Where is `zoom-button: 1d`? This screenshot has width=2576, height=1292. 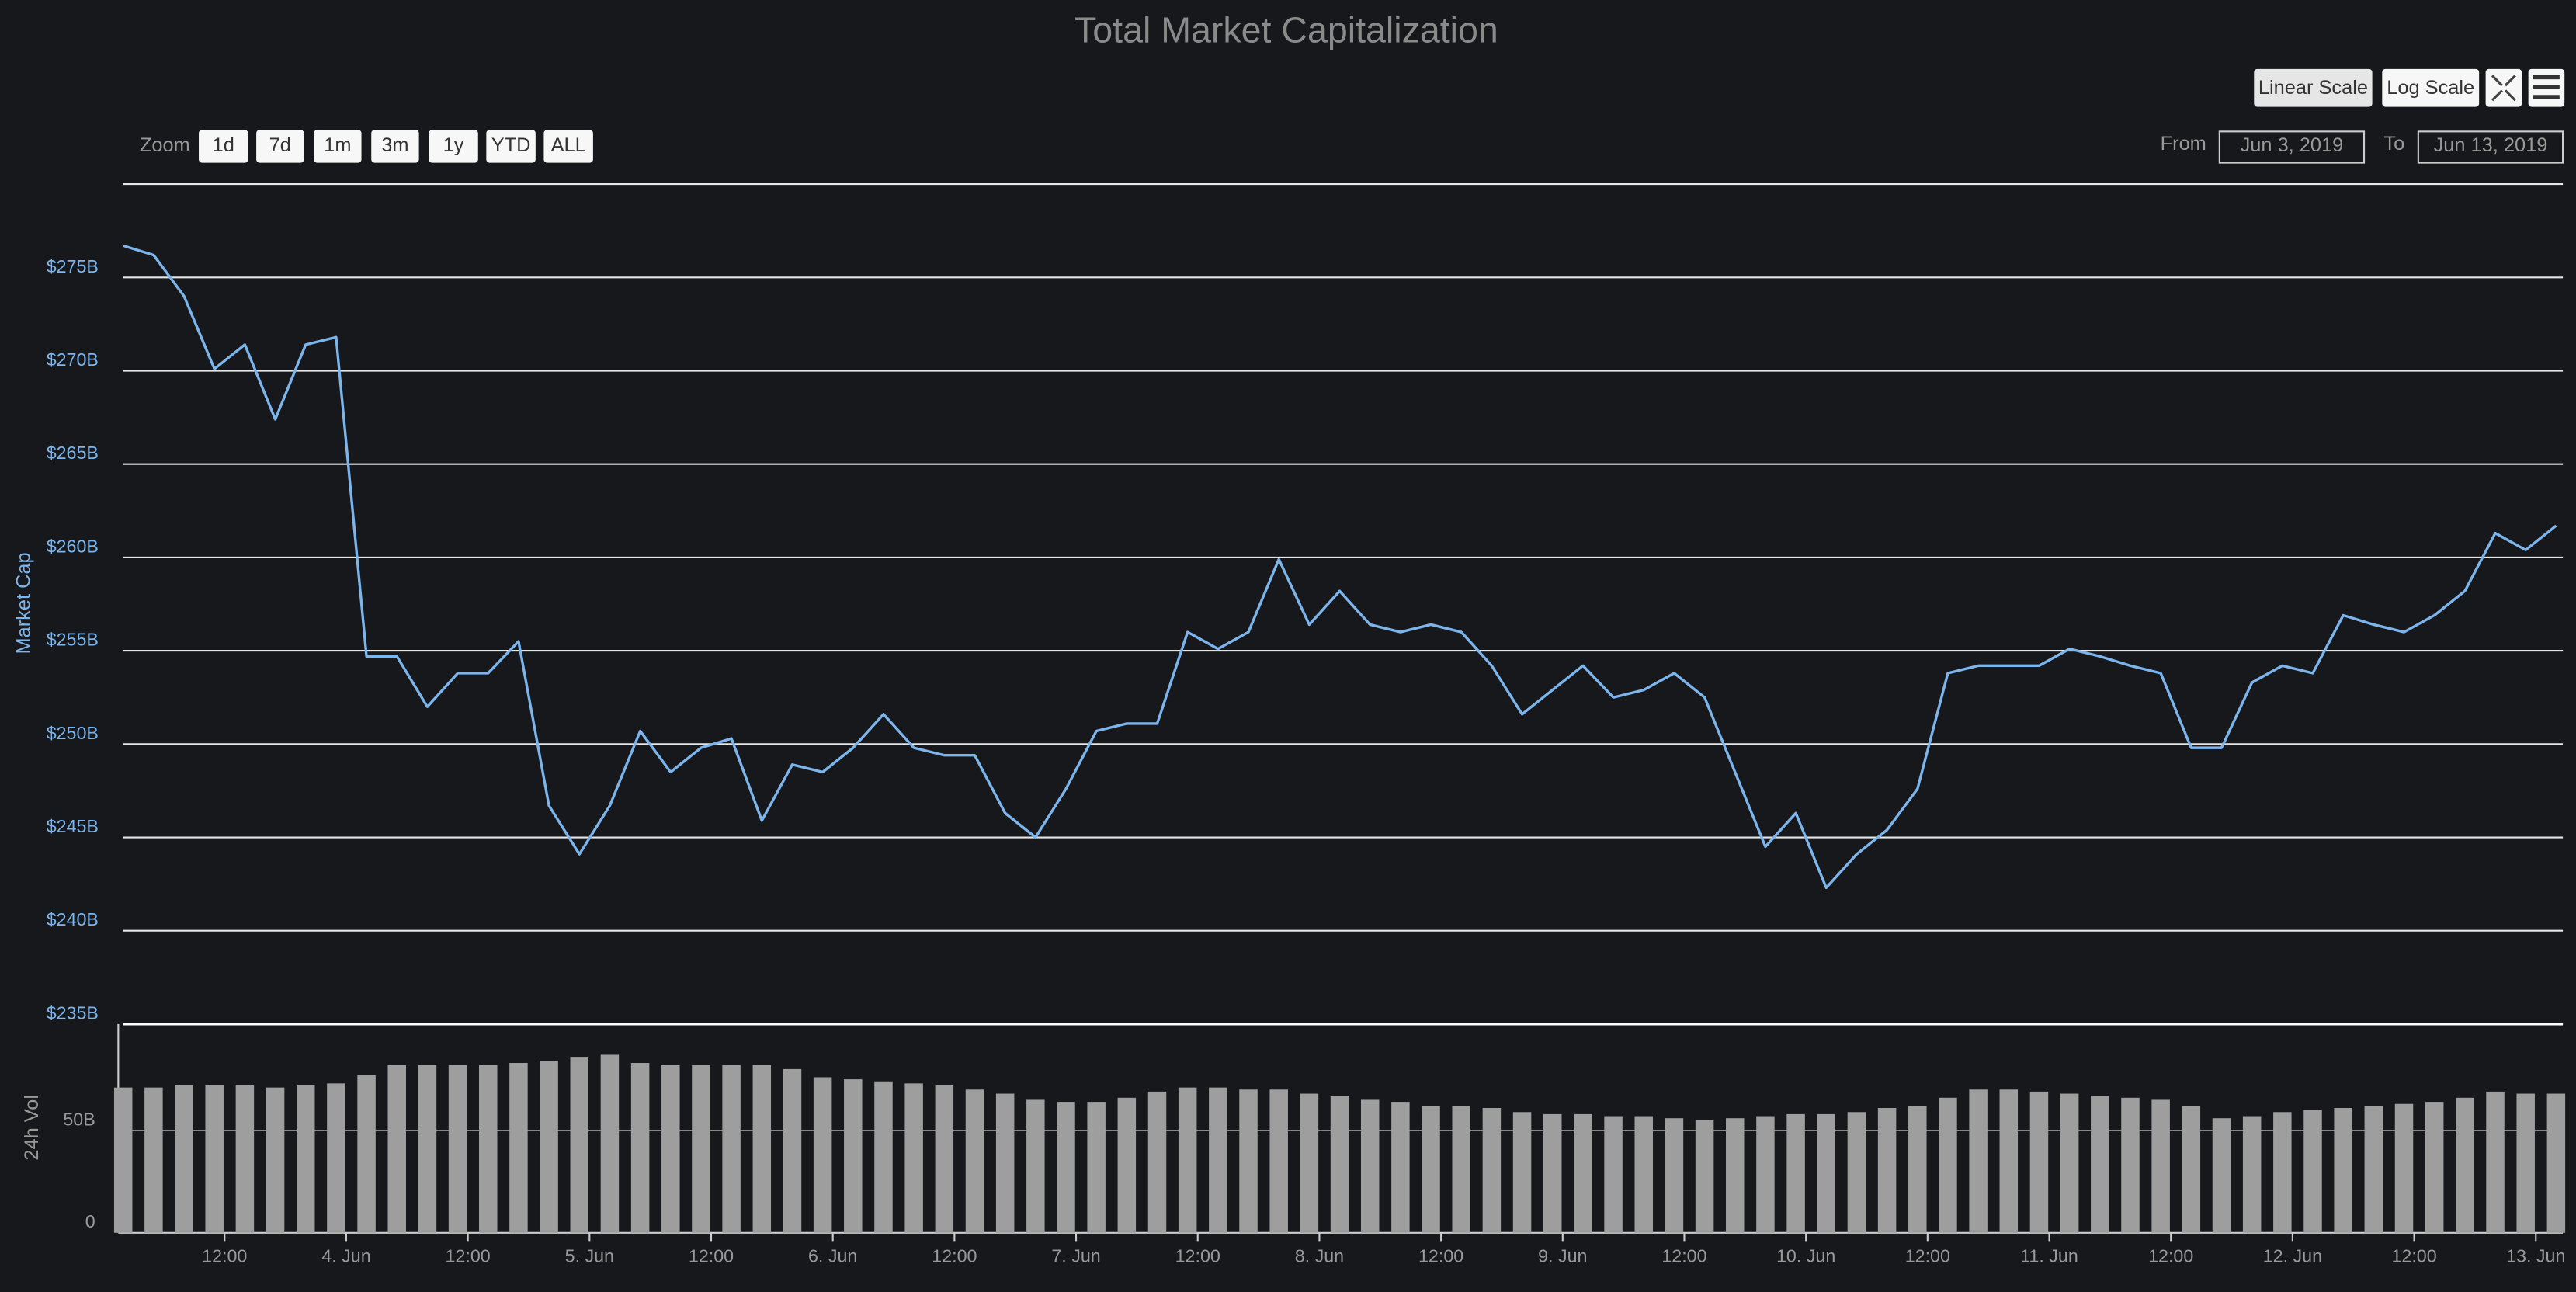
zoom-button: 1d is located at coordinates (223, 146).